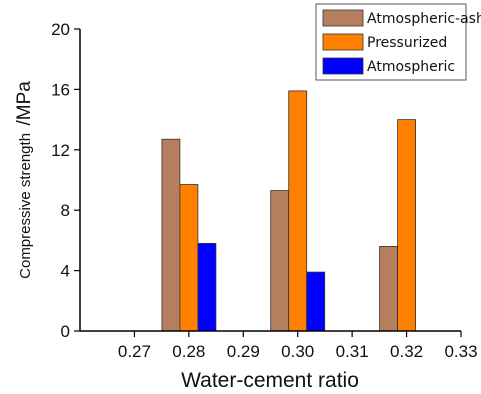 The height and width of the screenshot is (394, 481). Describe the element at coordinates (24, 103) in the screenshot. I see `y-axis-title-unit: /MPa` at that location.